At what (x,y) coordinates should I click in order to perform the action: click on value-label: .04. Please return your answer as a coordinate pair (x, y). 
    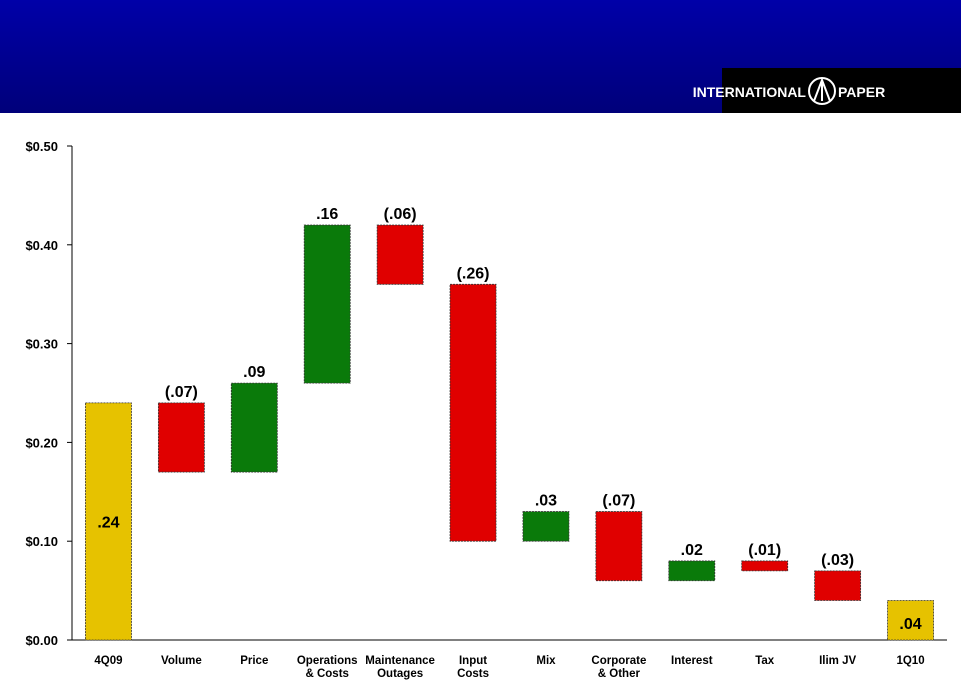
    Looking at the image, I should click on (910, 624).